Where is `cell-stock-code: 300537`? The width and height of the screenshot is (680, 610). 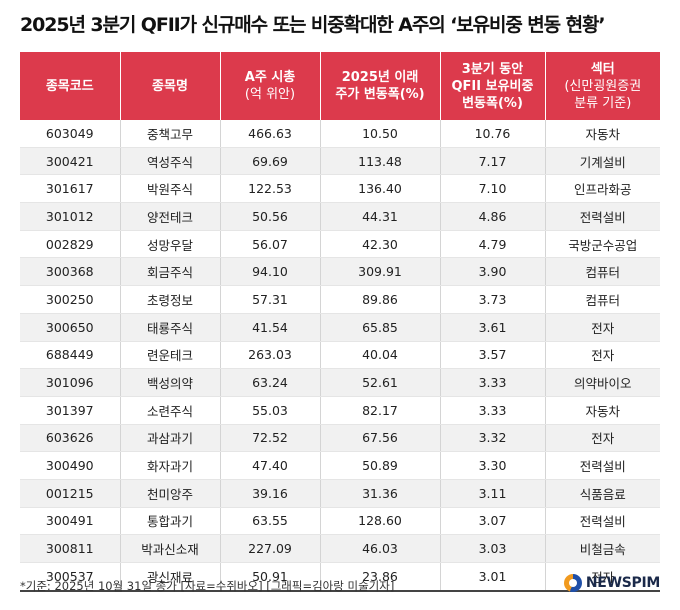
cell-stock-code: 300537 is located at coordinates (70, 577).